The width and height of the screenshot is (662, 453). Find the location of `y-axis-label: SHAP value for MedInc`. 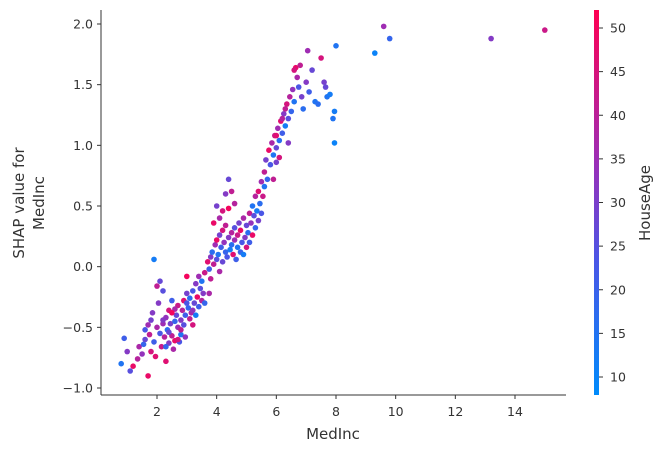

y-axis-label: SHAP value for MedInc is located at coordinates (29, 203).